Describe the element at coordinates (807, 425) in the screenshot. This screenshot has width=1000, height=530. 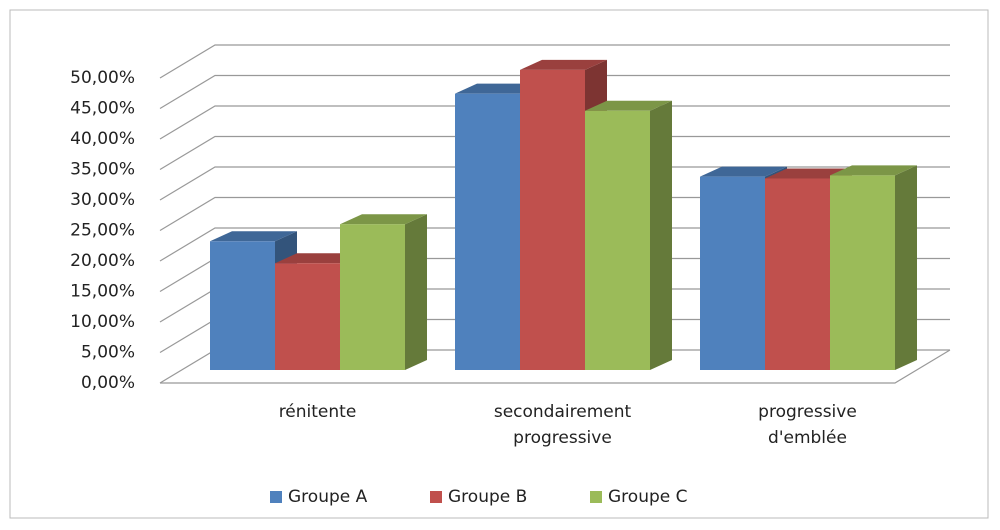
I see `x-tick-label: progressive d'emblée` at that location.